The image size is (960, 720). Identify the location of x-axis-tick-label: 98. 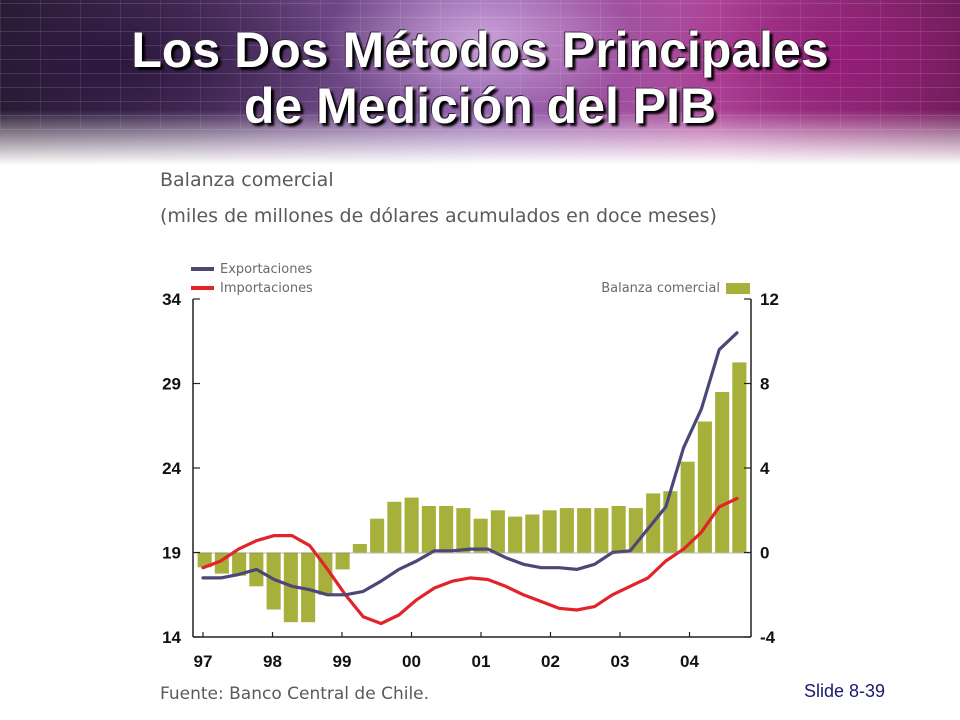
(272, 661).